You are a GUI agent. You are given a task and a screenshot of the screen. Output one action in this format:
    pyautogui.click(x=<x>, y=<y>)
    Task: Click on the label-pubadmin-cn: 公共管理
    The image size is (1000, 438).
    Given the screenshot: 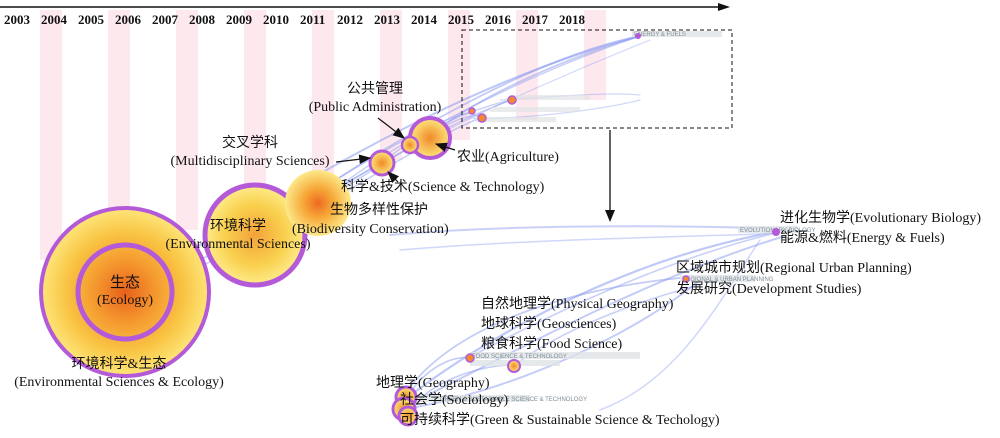 What is the action you would take?
    pyautogui.click(x=375, y=89)
    